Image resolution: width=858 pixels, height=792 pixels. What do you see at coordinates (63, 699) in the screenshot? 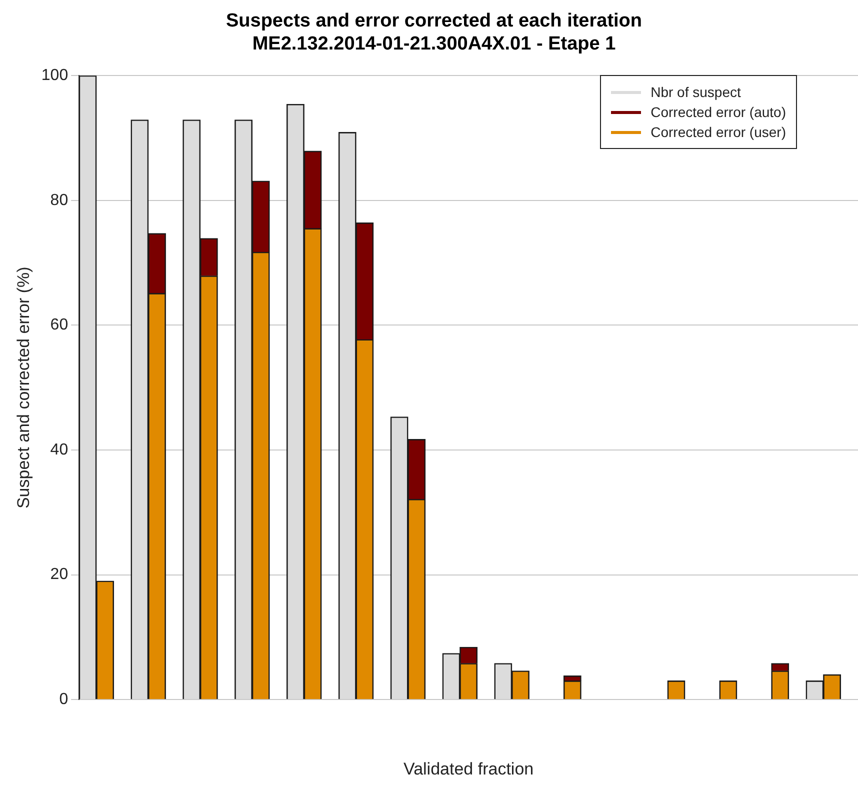
I see `y-tick-label: 0` at bounding box center [63, 699].